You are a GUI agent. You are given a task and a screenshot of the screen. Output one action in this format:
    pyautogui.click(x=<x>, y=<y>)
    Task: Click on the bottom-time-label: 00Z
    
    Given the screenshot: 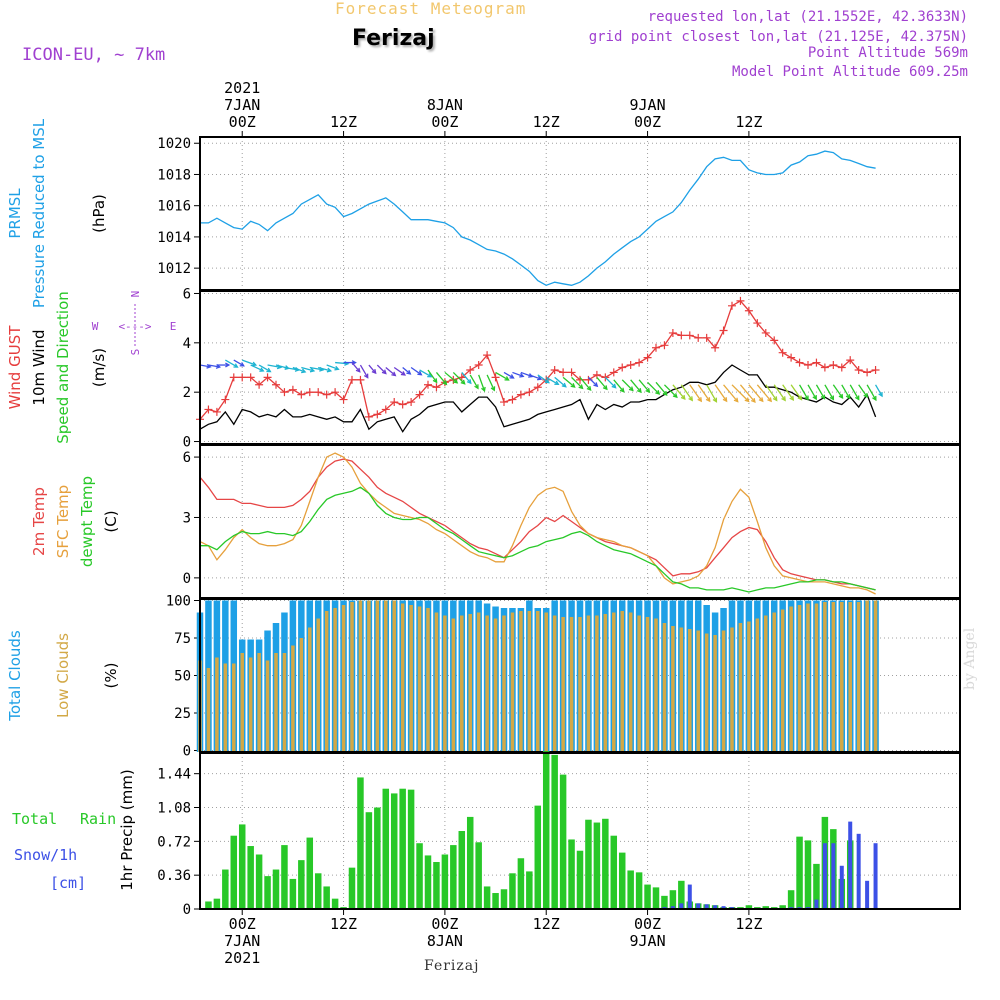 What is the action you would take?
    pyautogui.click(x=647, y=924)
    